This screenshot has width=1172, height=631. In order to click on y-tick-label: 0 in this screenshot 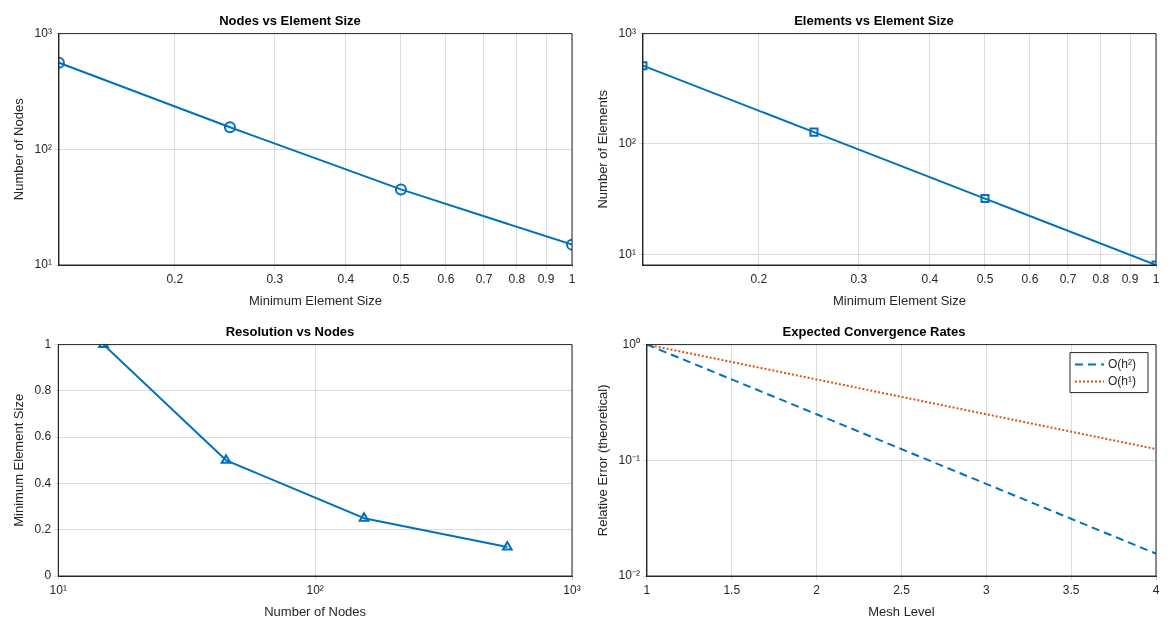, I will do `click(48, 575)`.